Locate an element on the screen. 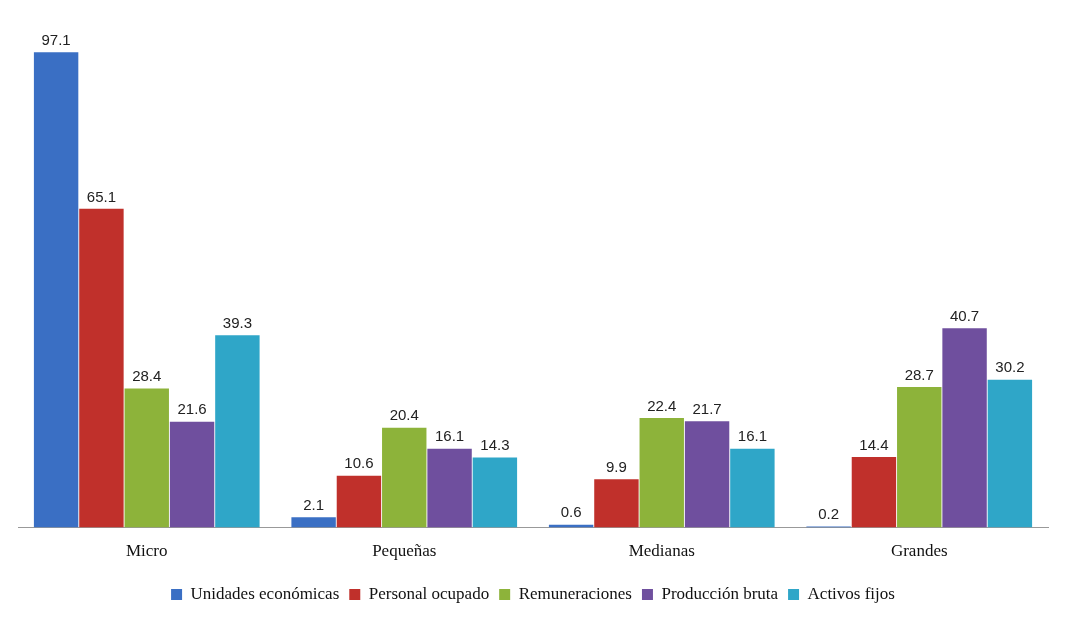 The height and width of the screenshot is (623, 1067). data-label: 65.1 is located at coordinates (101, 196).